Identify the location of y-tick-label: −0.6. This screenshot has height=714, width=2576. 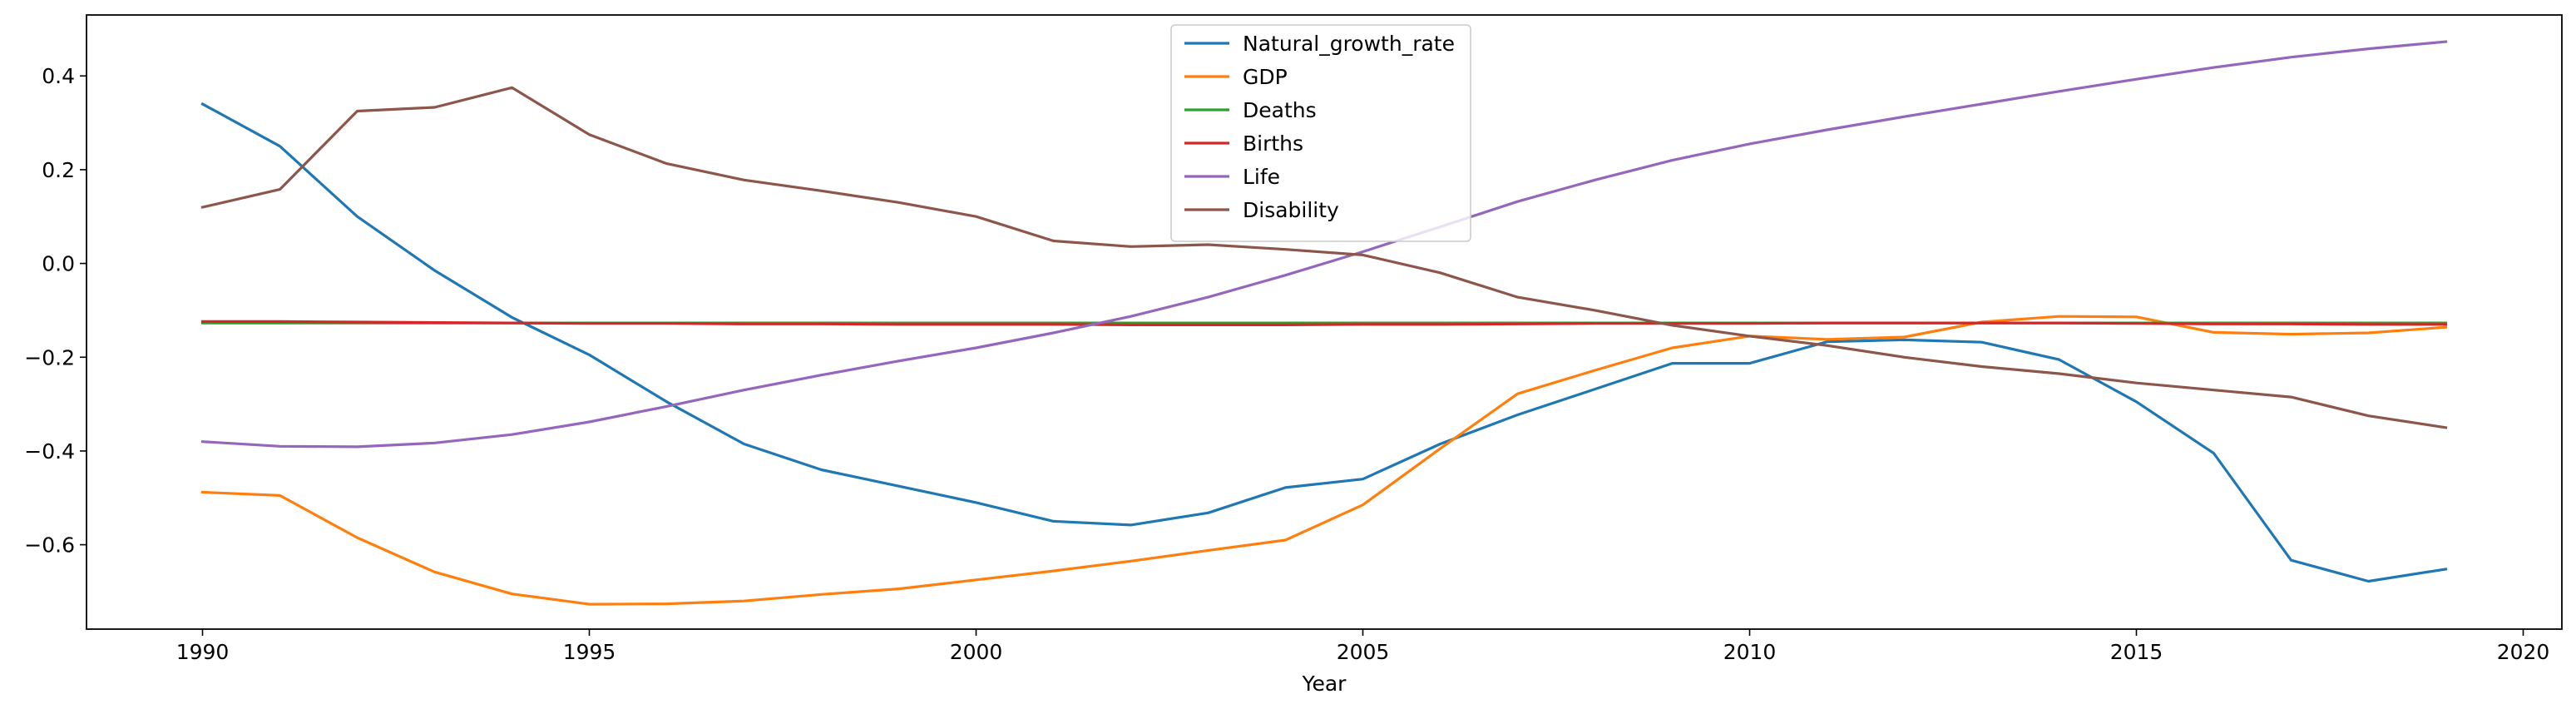
(49, 545).